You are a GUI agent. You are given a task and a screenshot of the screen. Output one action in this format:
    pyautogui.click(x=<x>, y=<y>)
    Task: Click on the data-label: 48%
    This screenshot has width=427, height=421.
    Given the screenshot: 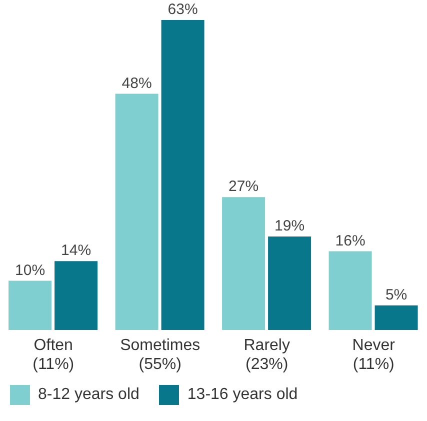 What is the action you would take?
    pyautogui.click(x=137, y=83)
    